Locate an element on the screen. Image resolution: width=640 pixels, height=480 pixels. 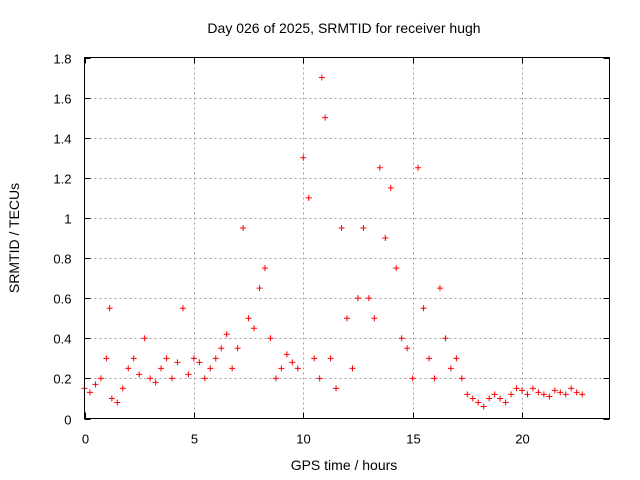
y-tick-label: 0.2 is located at coordinates (62, 379).